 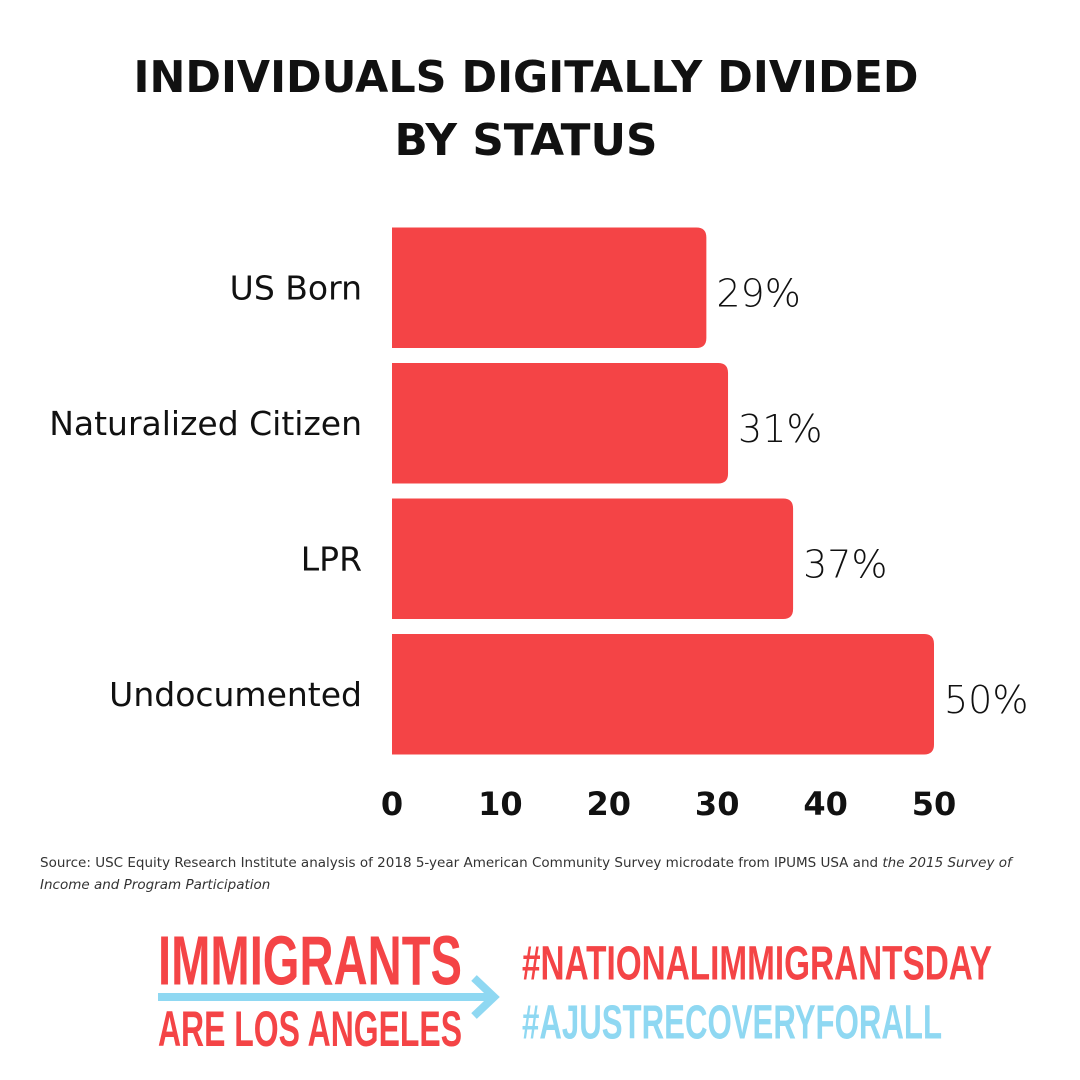 What do you see at coordinates (205, 423) in the screenshot?
I see `y-tick-label: Naturalized Citizen` at bounding box center [205, 423].